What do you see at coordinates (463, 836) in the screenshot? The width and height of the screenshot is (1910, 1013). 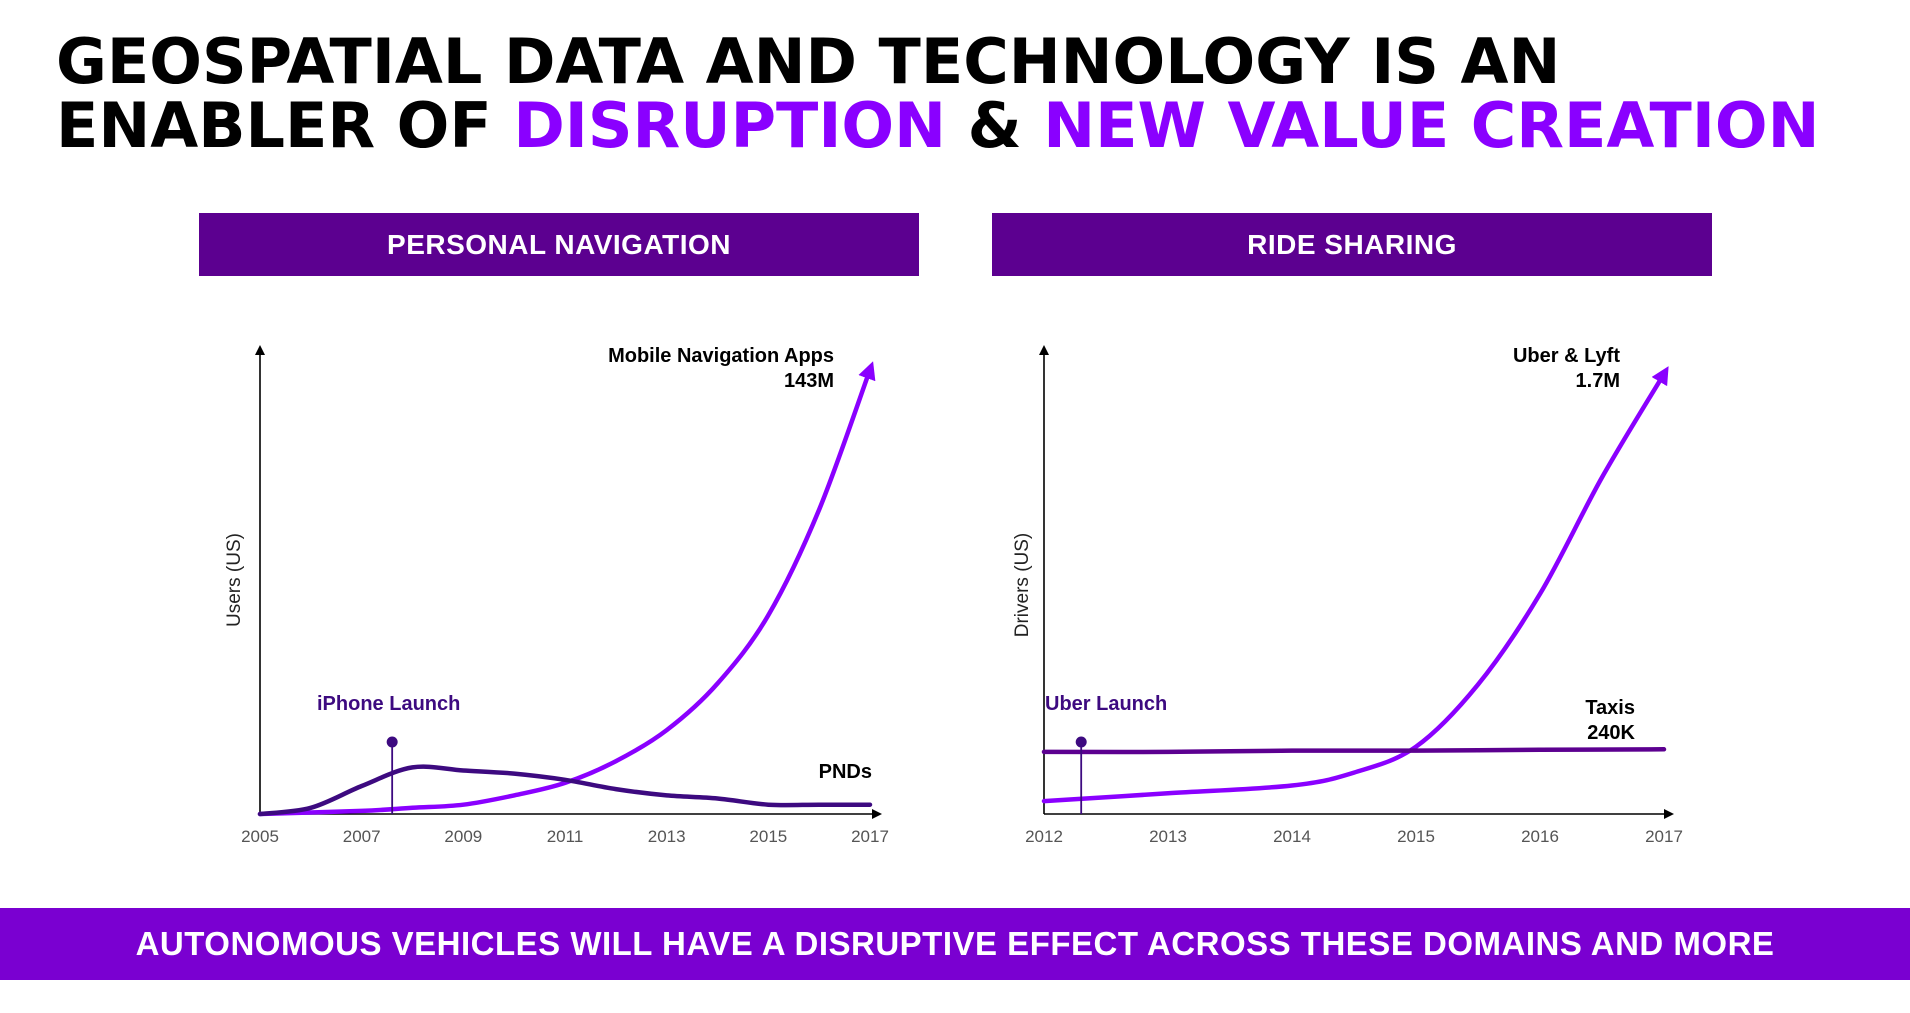 I see `x-tick-label: 2009` at bounding box center [463, 836].